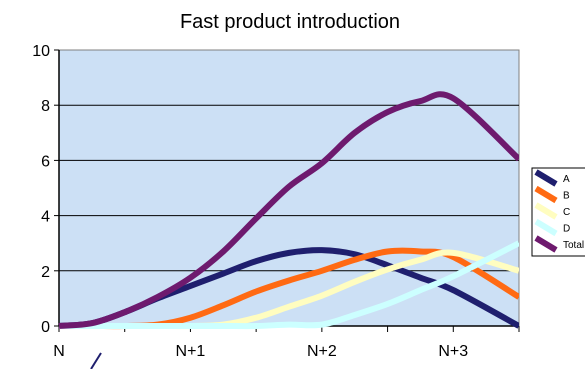 Image resolution: width=585 pixels, height=369 pixels. I want to click on legend-label: B, so click(566, 196).